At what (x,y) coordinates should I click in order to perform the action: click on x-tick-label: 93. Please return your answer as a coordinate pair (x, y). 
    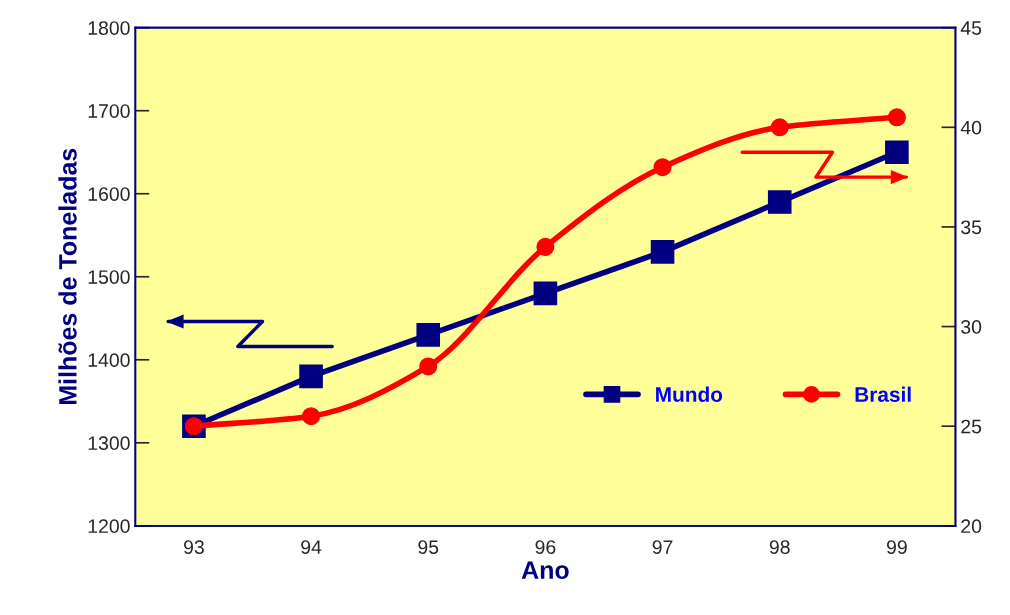
    Looking at the image, I should click on (194, 547).